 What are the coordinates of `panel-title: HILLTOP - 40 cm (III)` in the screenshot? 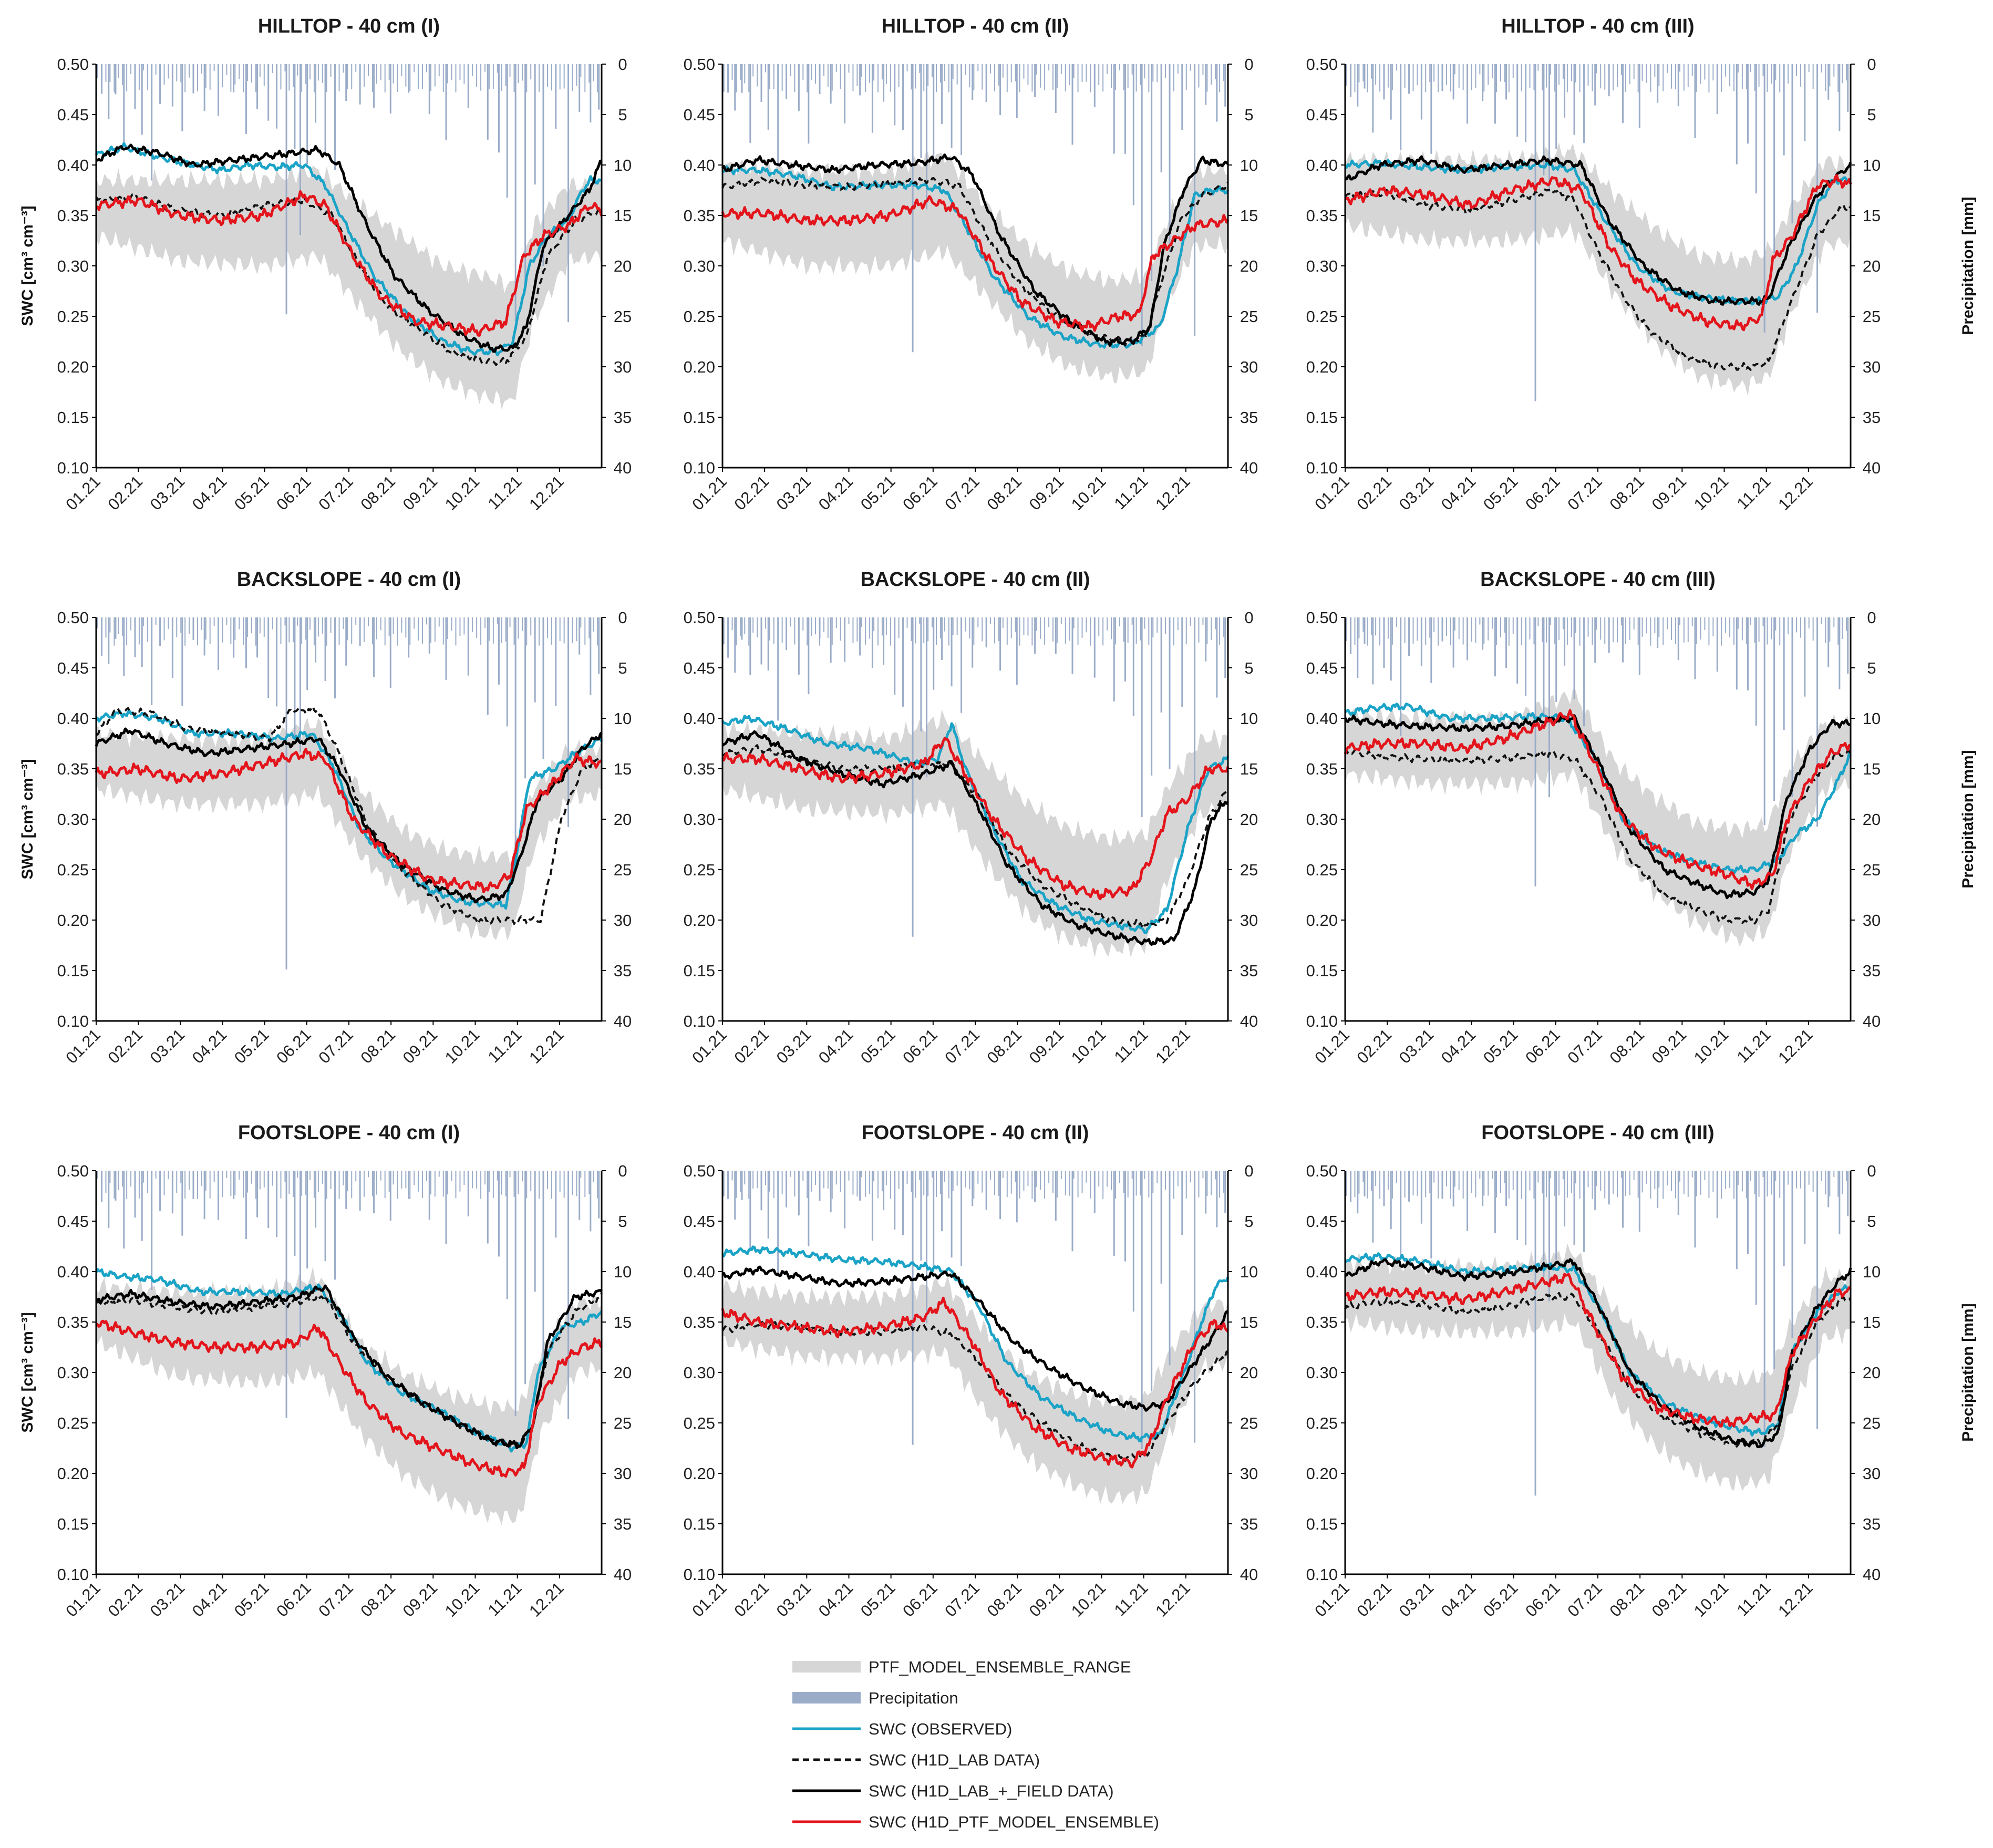 It's located at (1597, 26).